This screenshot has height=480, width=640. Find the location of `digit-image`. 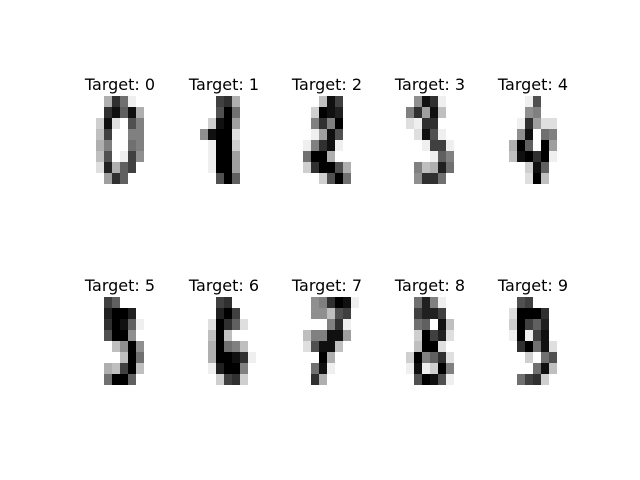

digit-image is located at coordinates (327, 341).